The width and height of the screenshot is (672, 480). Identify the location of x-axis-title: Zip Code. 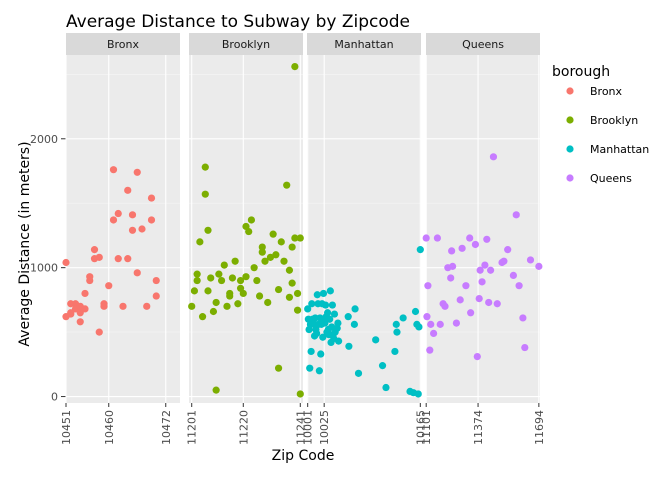
(303, 456).